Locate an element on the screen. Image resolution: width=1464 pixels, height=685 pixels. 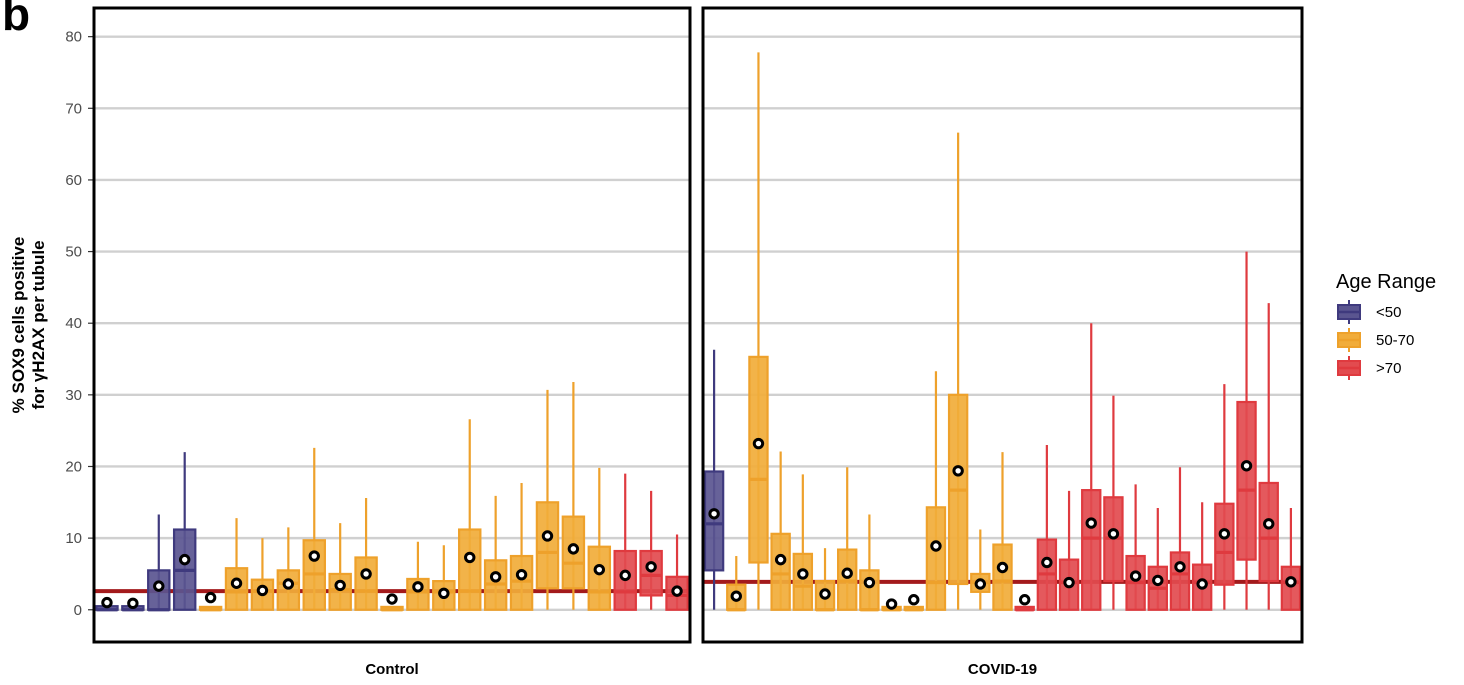
y-axis-title-line2: for γH2AX per tubule is located at coordinates (38, 324).